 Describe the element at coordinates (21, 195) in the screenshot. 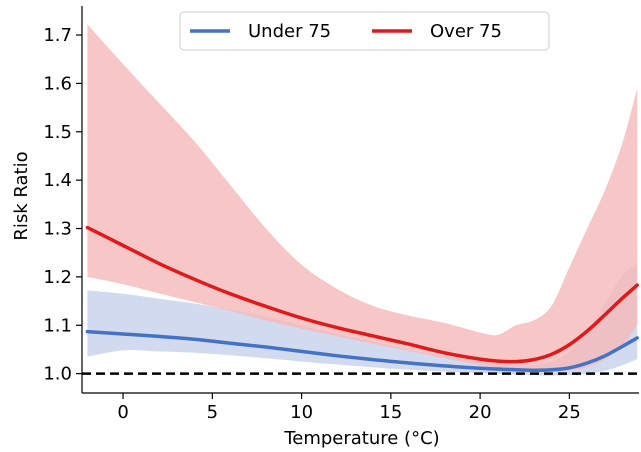

I see `y-axis-label: Risk Ratio` at that location.